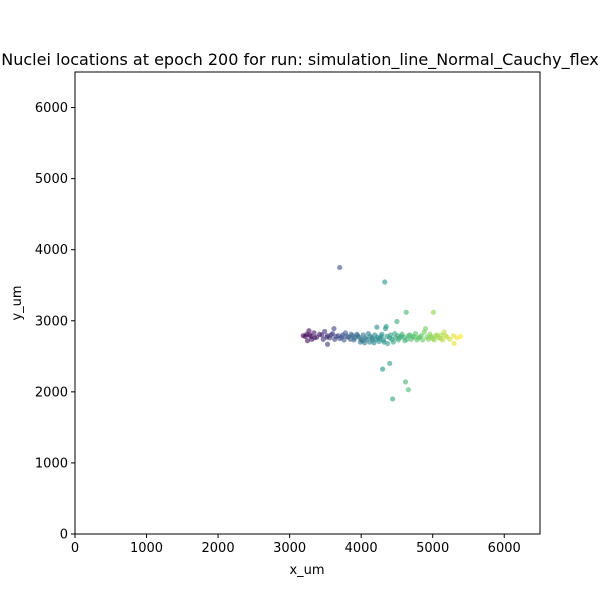 The height and width of the screenshot is (600, 600). What do you see at coordinates (382, 333) in the screenshot?
I see `points-layer` at bounding box center [382, 333].